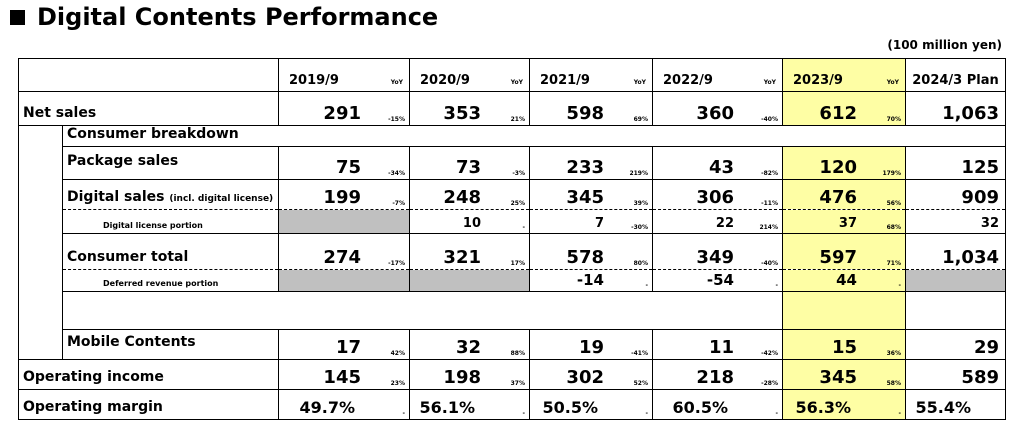  I want to click on table-cell: 29, so click(955, 344).